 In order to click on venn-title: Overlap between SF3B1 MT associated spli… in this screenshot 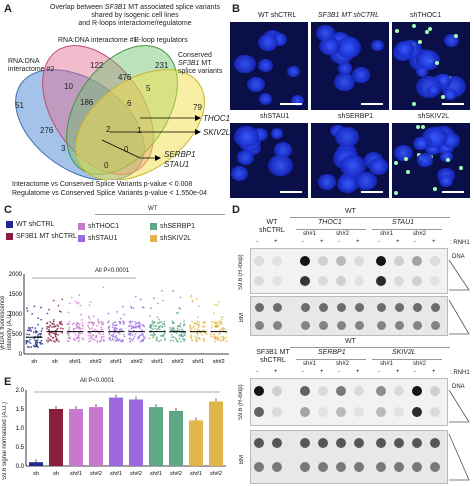, I will do `click(135, 16)`.